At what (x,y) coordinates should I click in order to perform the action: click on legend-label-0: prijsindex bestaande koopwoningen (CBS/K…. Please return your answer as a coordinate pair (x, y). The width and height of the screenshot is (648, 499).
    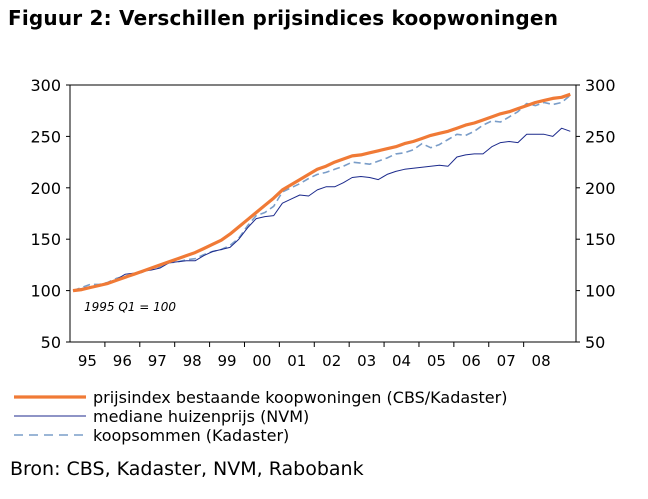
    Looking at the image, I should click on (300, 397).